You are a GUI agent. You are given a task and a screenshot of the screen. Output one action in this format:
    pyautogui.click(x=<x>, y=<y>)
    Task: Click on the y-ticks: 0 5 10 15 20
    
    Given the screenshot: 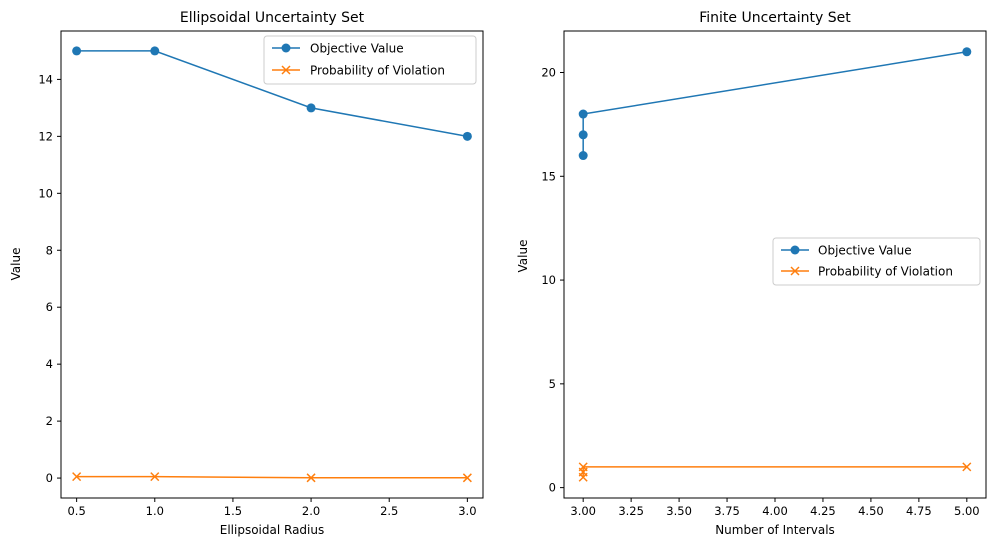 What is the action you would take?
    pyautogui.click(x=552, y=280)
    